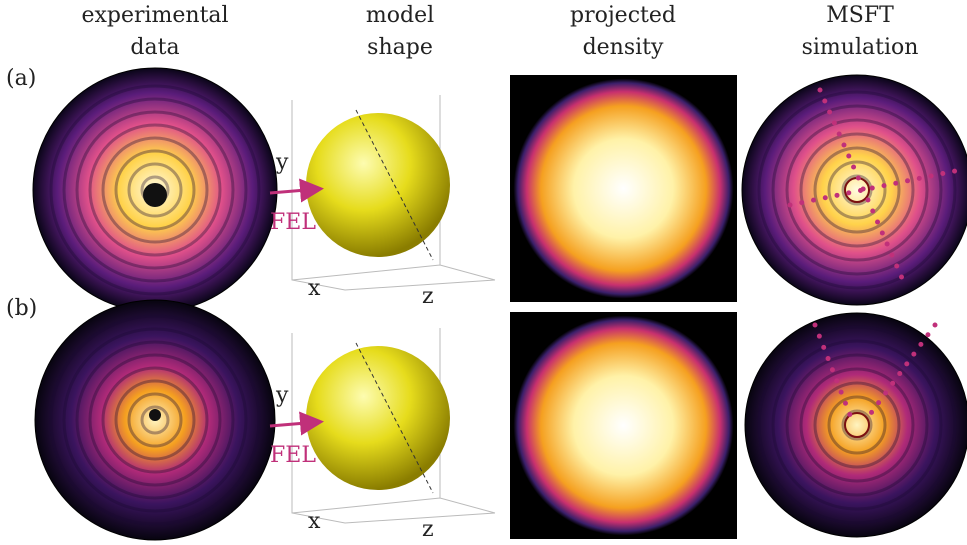  I want to click on row-label: (b), so click(21, 308).